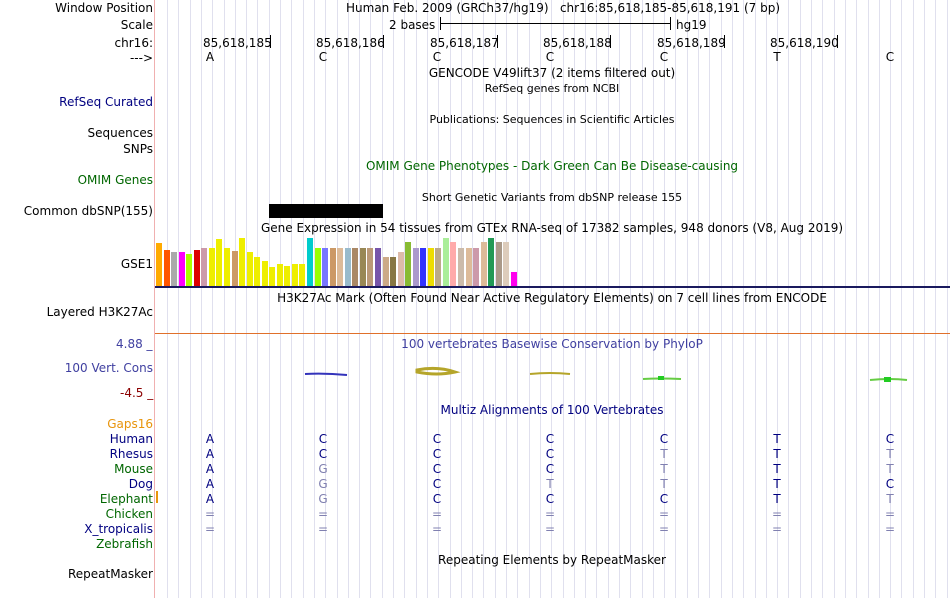 Image resolution: width=950 pixels, height=598 pixels. What do you see at coordinates (108, 368) in the screenshot?
I see `vert-cons-label: 100 Vert. Cons` at bounding box center [108, 368].